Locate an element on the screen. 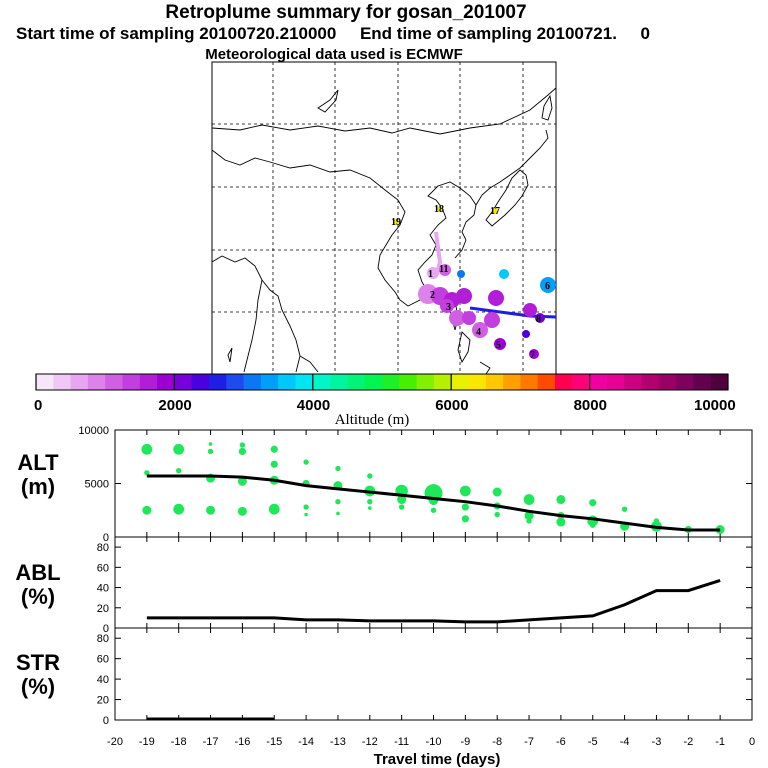 Image resolution: width=768 pixels, height=768 pixels. x-tick-label: -12 is located at coordinates (370, 742).